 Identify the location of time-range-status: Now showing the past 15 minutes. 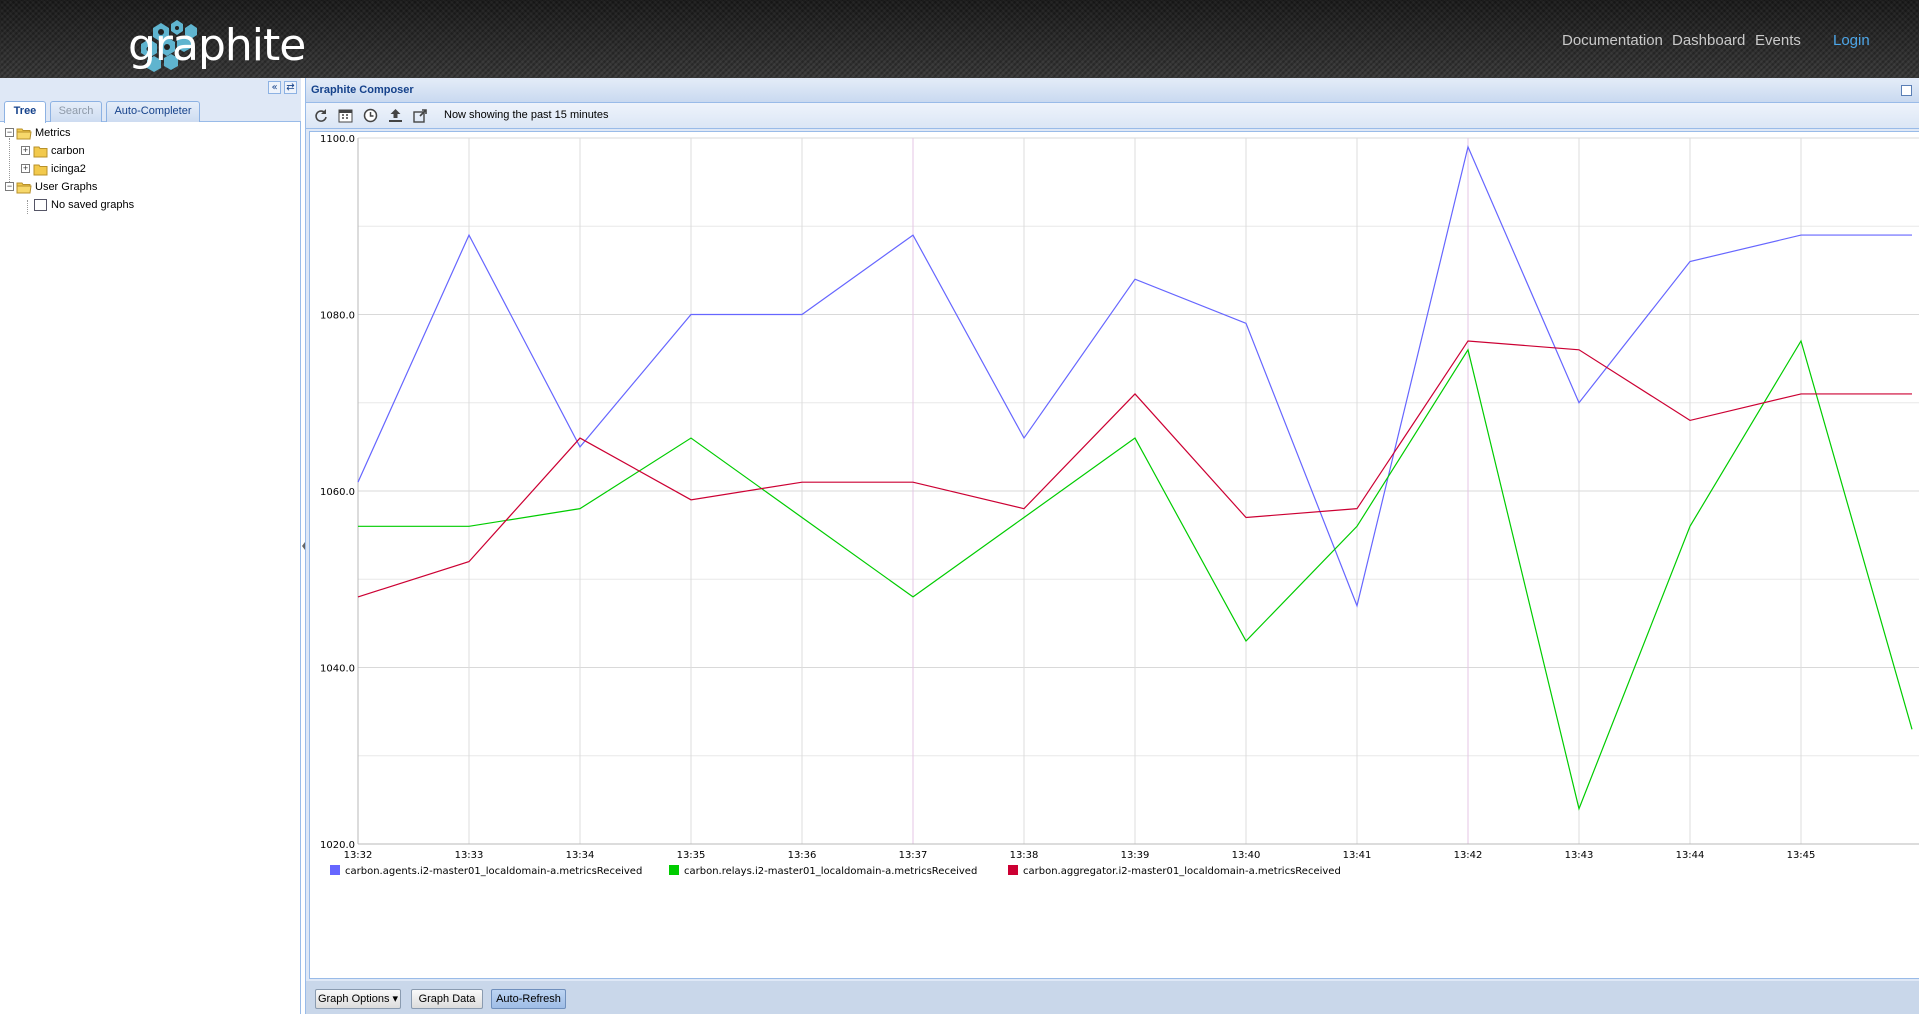
(526, 115).